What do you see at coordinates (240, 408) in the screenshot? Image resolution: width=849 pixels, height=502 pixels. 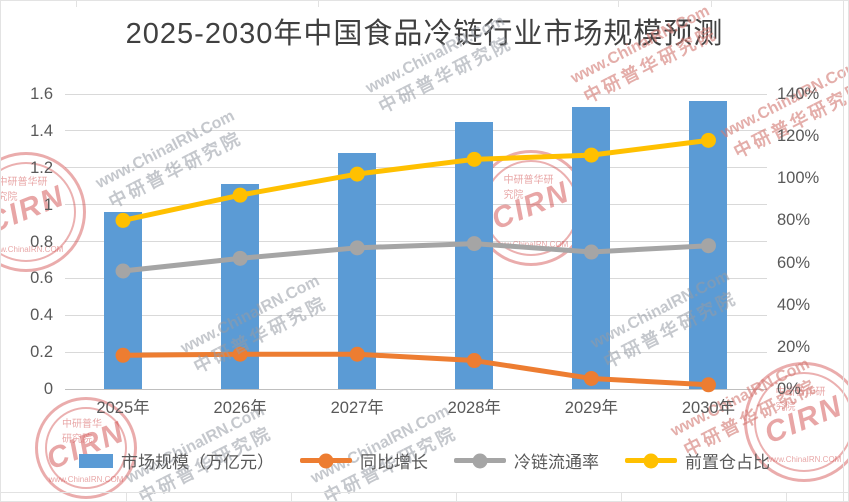 I see `x-axis-label: 2026年` at bounding box center [240, 408].